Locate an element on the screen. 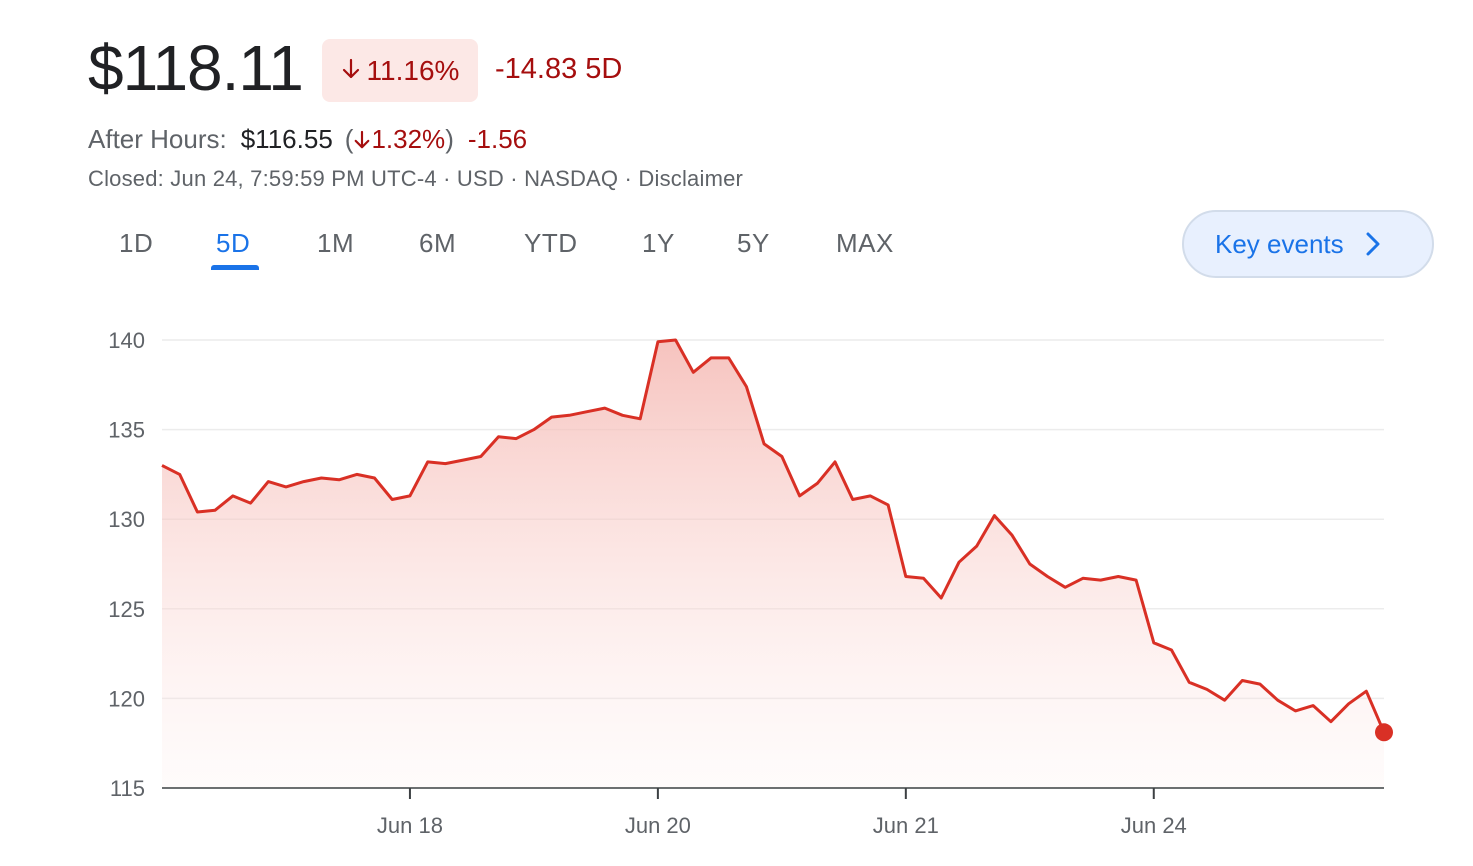 This screenshot has height=866, width=1473. tab-5y: 5Y is located at coordinates (753, 243).